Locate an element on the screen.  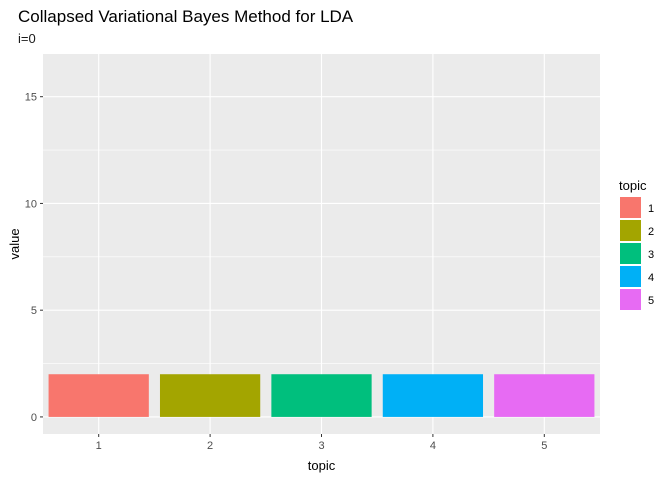
chart-subtitle: i=0 is located at coordinates (27, 38).